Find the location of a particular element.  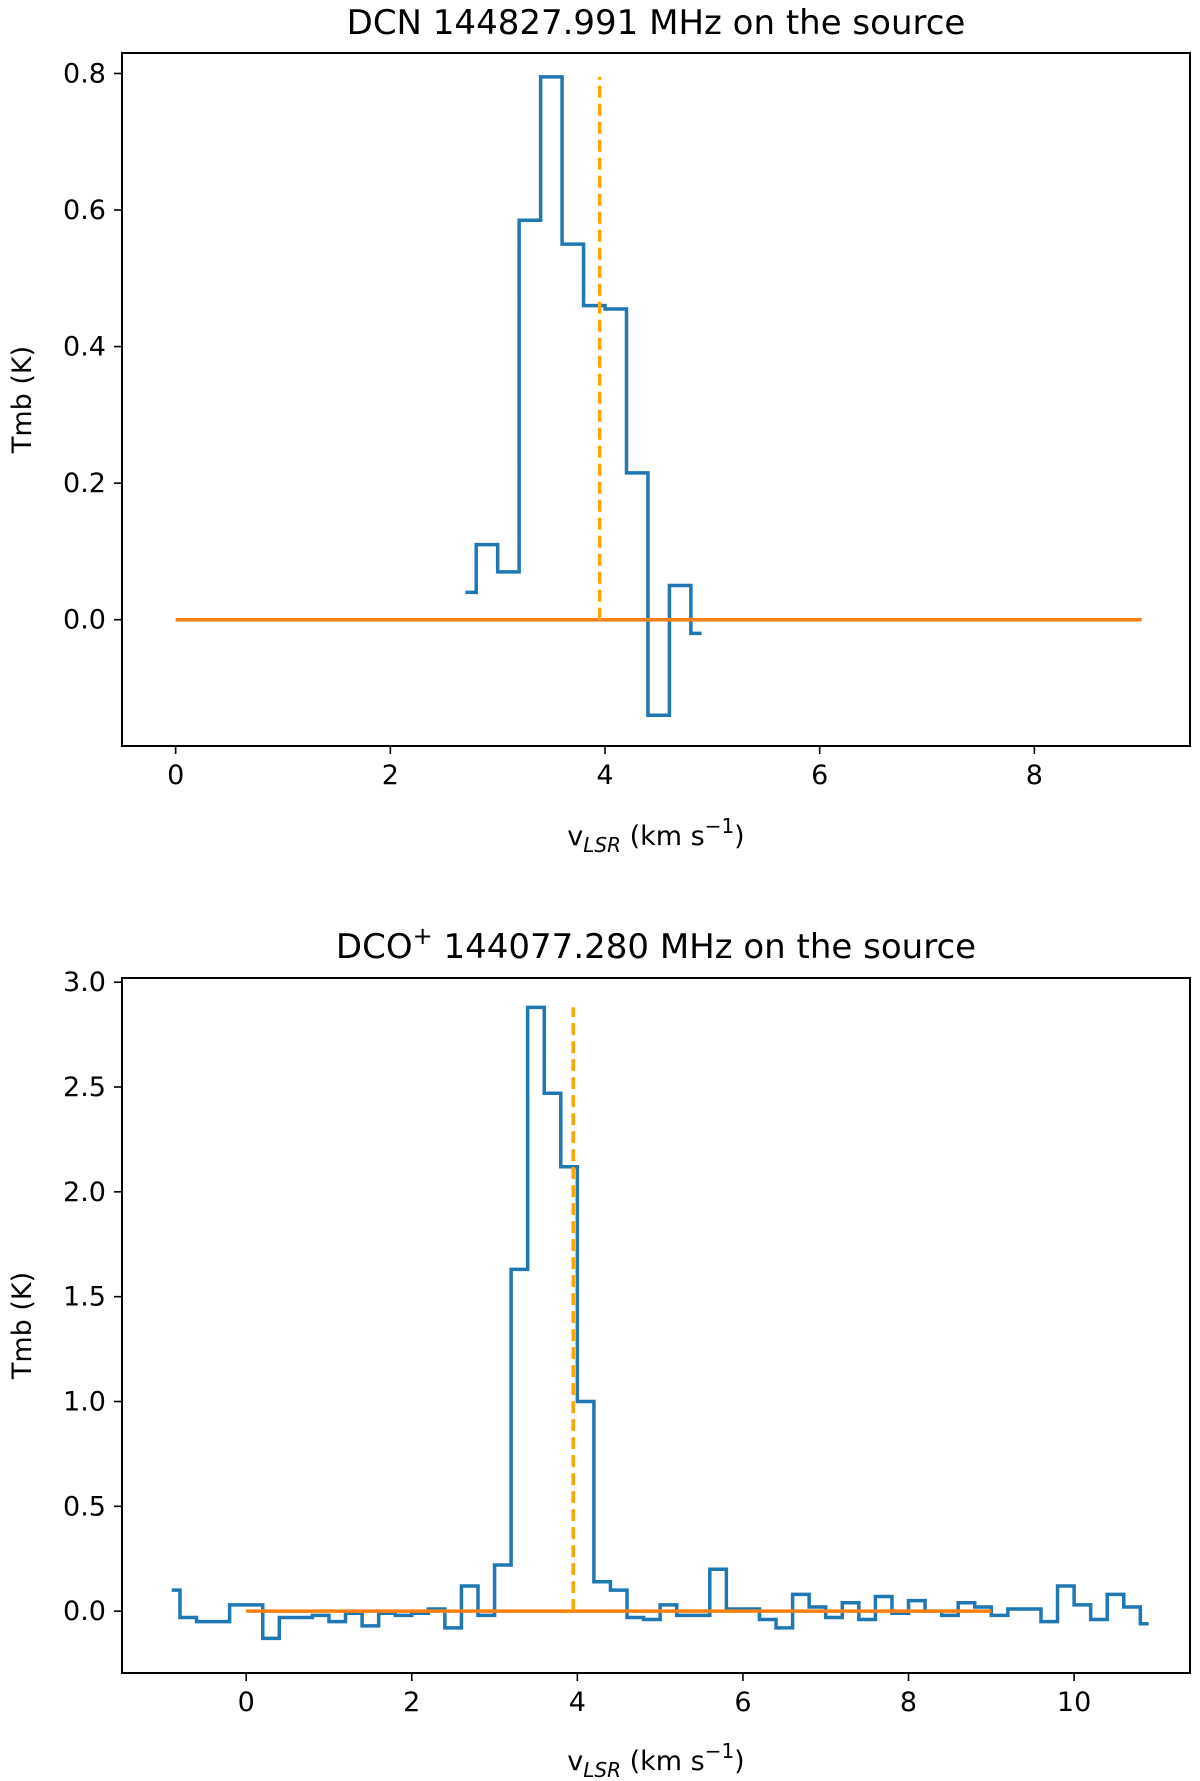

chart-title-text: DCO is located at coordinates (374, 947).